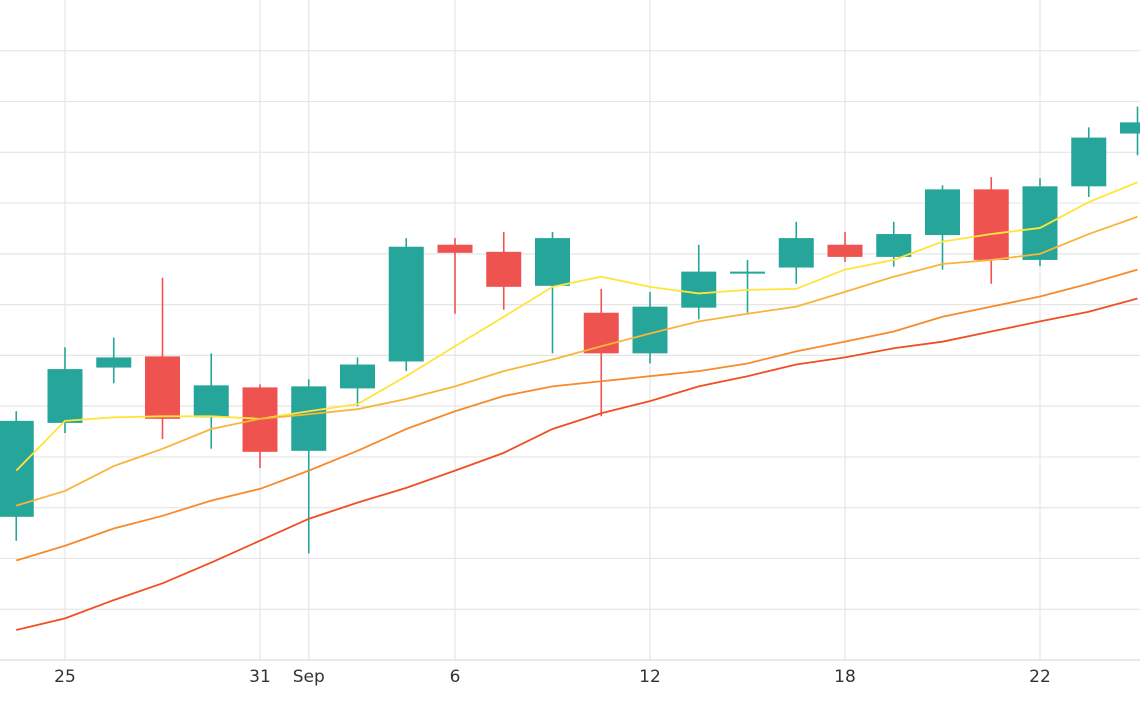 The height and width of the screenshot is (710, 1140). What do you see at coordinates (309, 677) in the screenshot?
I see `x-tick-label: Sep` at bounding box center [309, 677].